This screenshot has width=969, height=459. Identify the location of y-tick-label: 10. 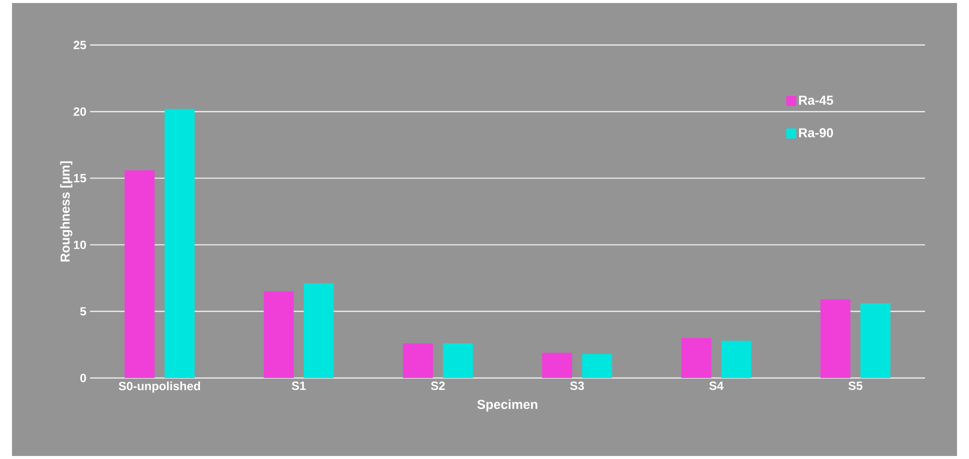
(80, 245).